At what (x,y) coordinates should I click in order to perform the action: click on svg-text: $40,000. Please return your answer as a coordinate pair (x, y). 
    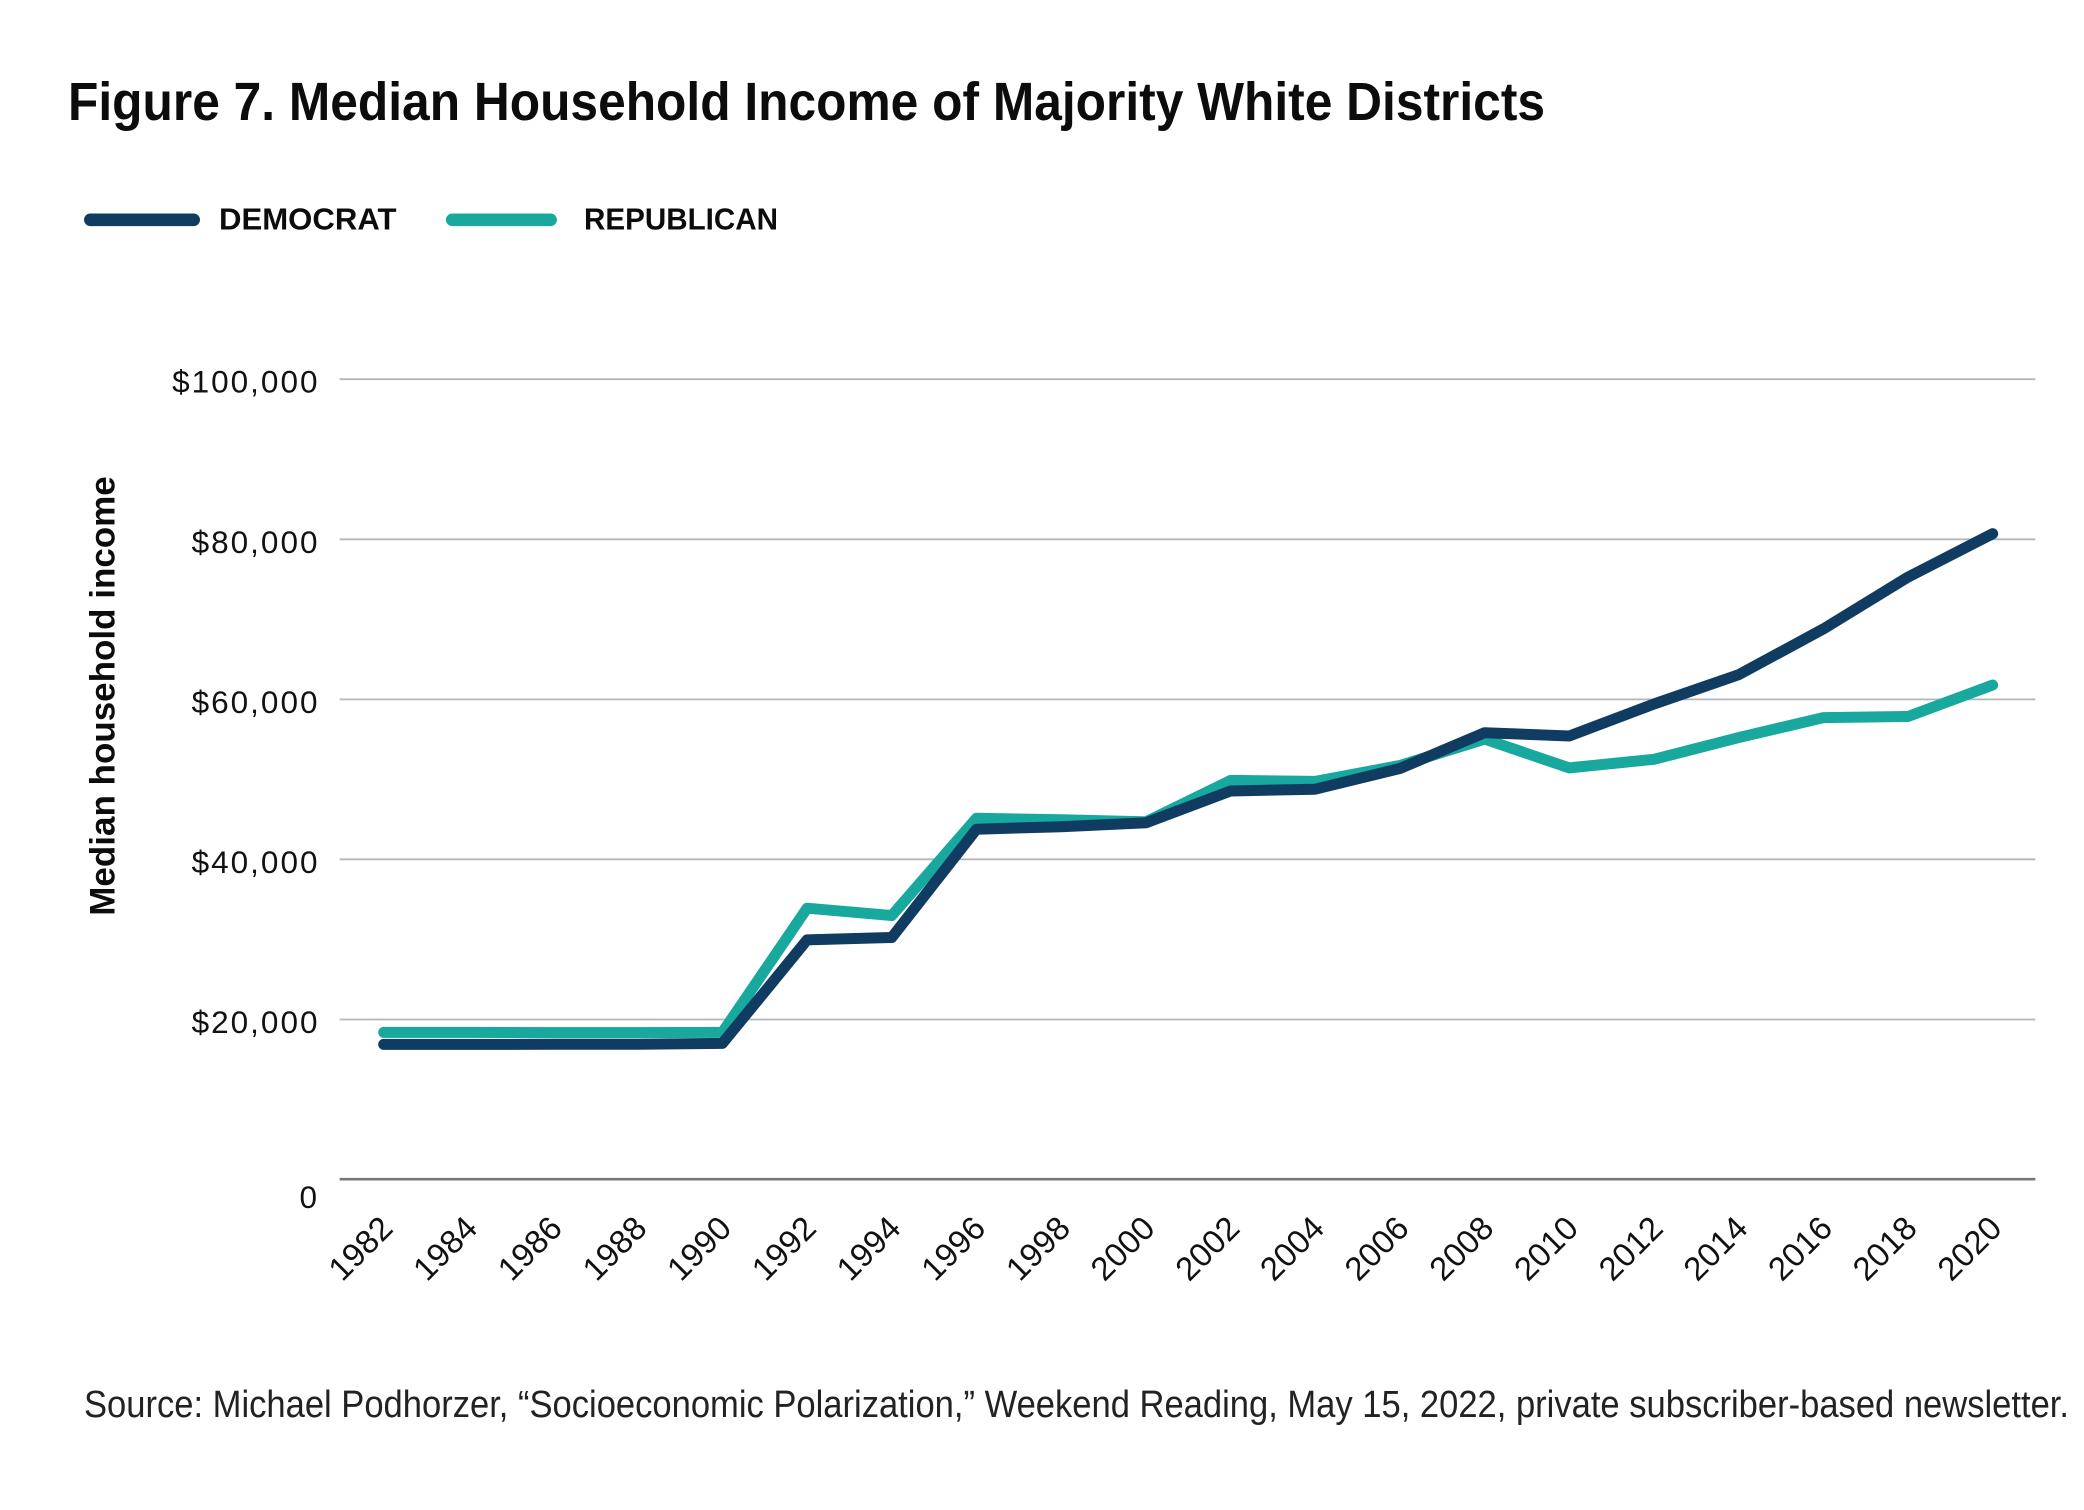
    Looking at the image, I should click on (256, 862).